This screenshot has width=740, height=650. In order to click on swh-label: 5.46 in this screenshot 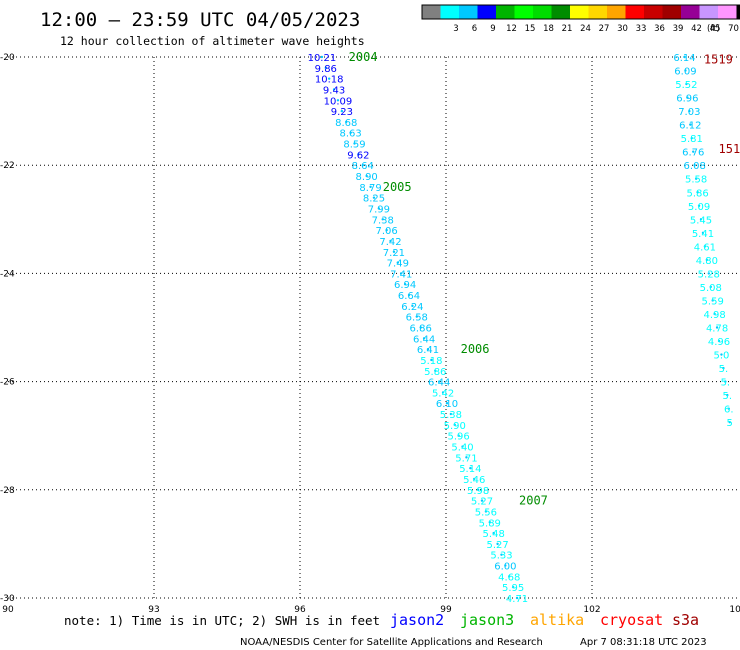, I will do `click(474, 480)`.